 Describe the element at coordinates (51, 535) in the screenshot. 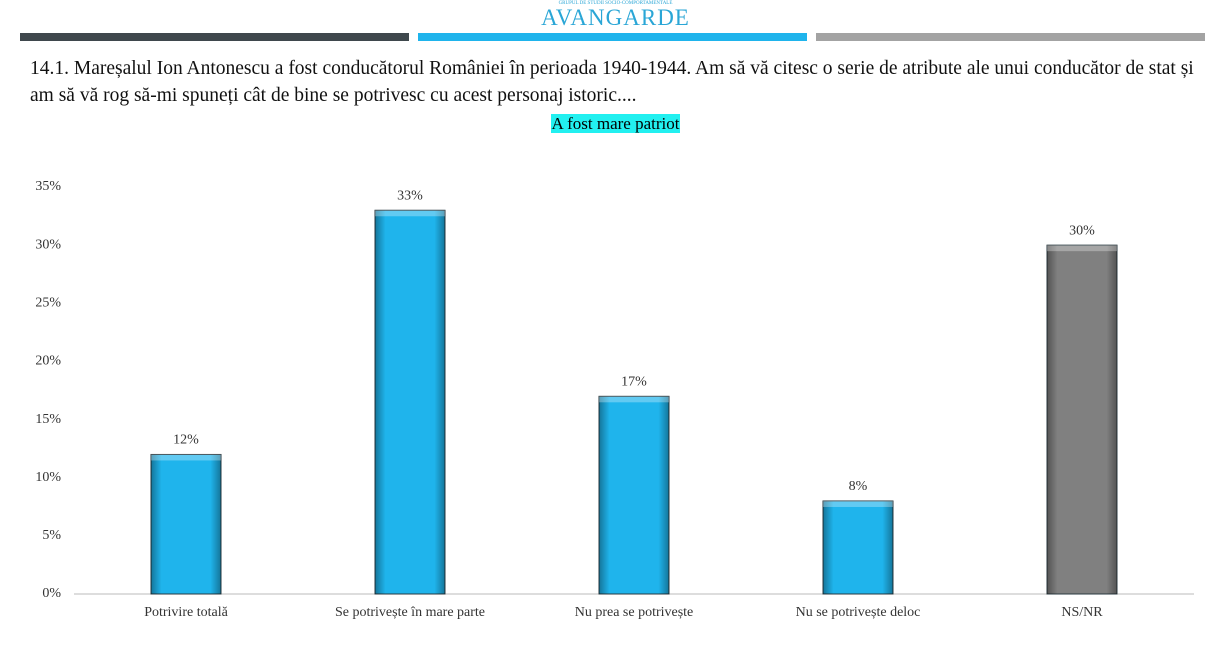

I see `y-tick-label: 5%` at that location.